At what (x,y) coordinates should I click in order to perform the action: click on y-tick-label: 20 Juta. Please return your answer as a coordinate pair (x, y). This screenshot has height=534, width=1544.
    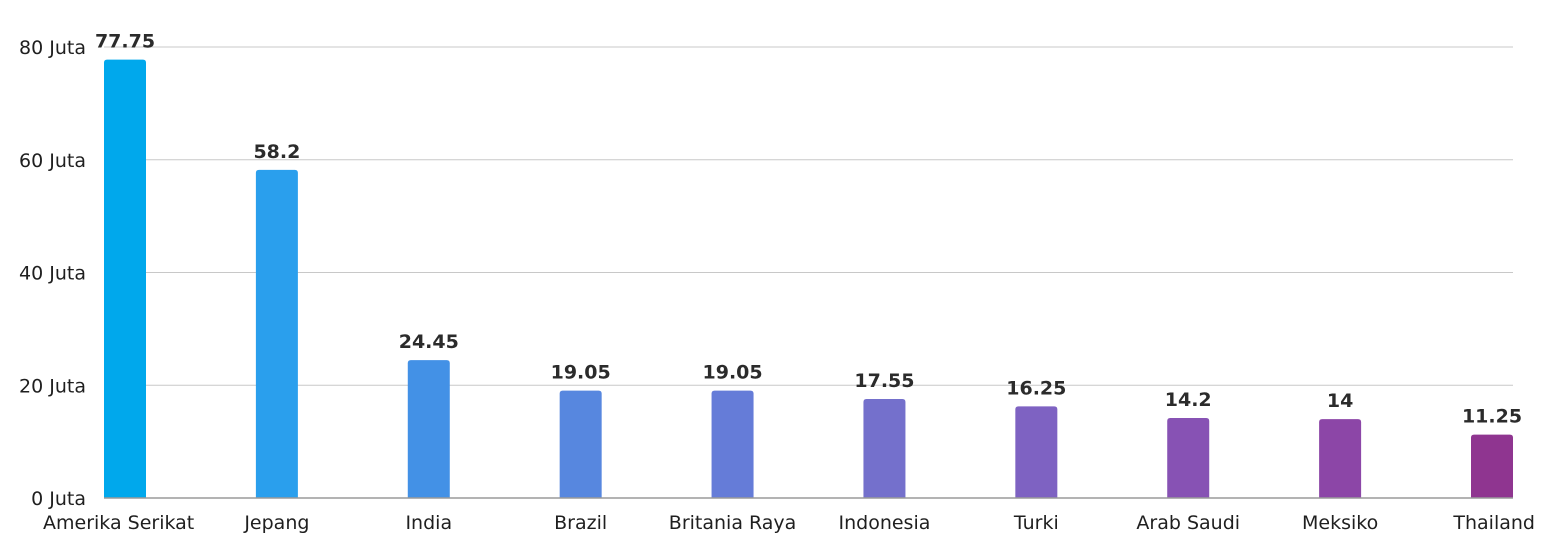
    Looking at the image, I should click on (52, 386).